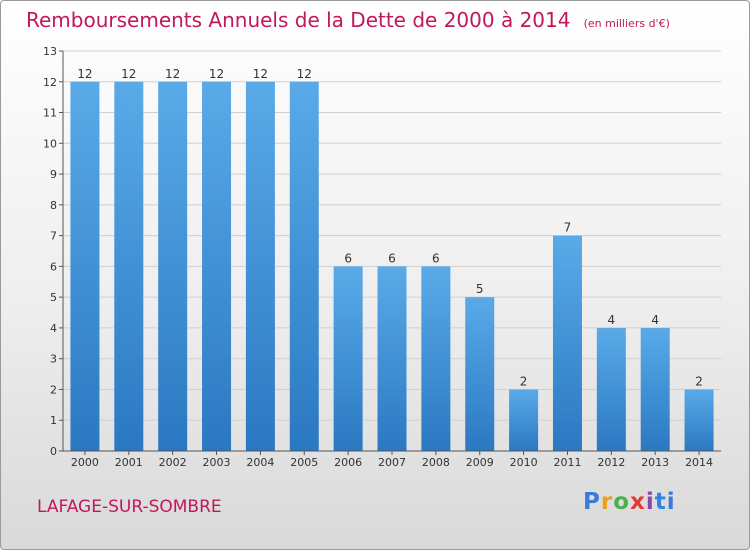  I want to click on y-tick-label: 9, so click(53, 174).